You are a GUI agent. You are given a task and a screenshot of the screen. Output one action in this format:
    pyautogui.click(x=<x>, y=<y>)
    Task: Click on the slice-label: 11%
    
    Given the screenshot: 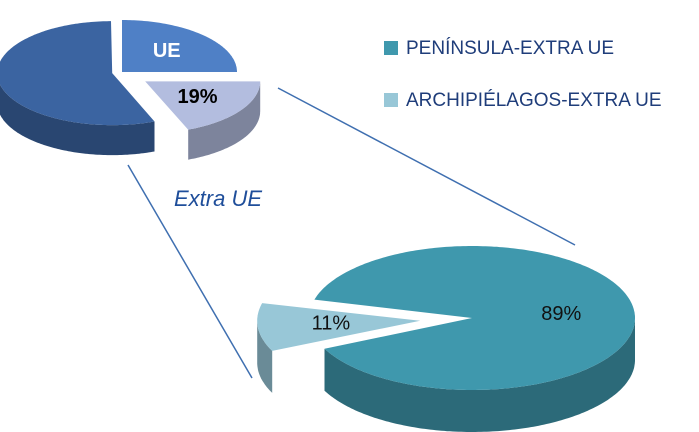 What is the action you would take?
    pyautogui.click(x=331, y=323)
    